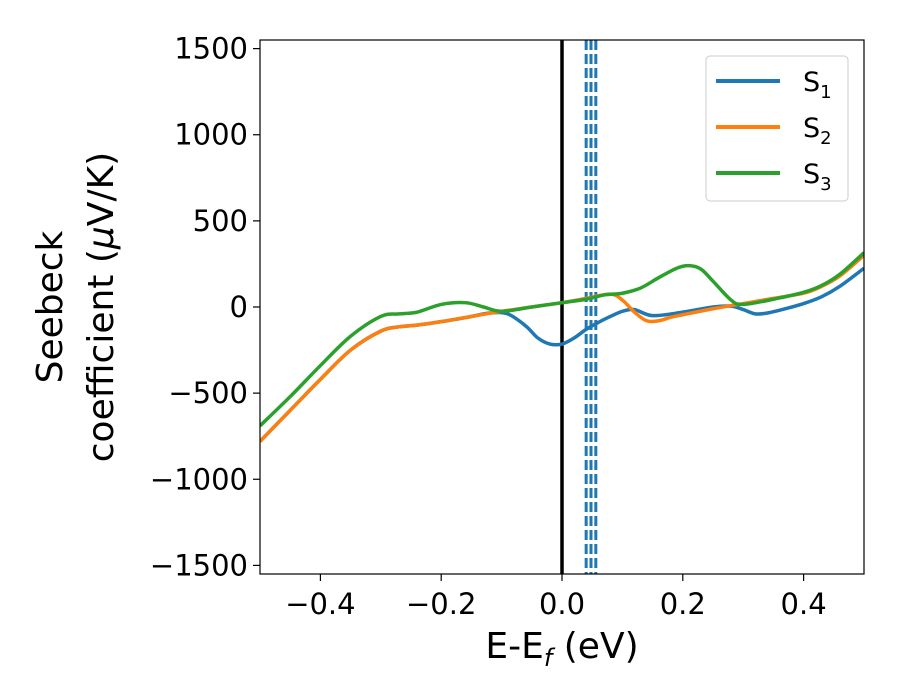  I want to click on x-tick-label: 0.0, so click(562, 604).